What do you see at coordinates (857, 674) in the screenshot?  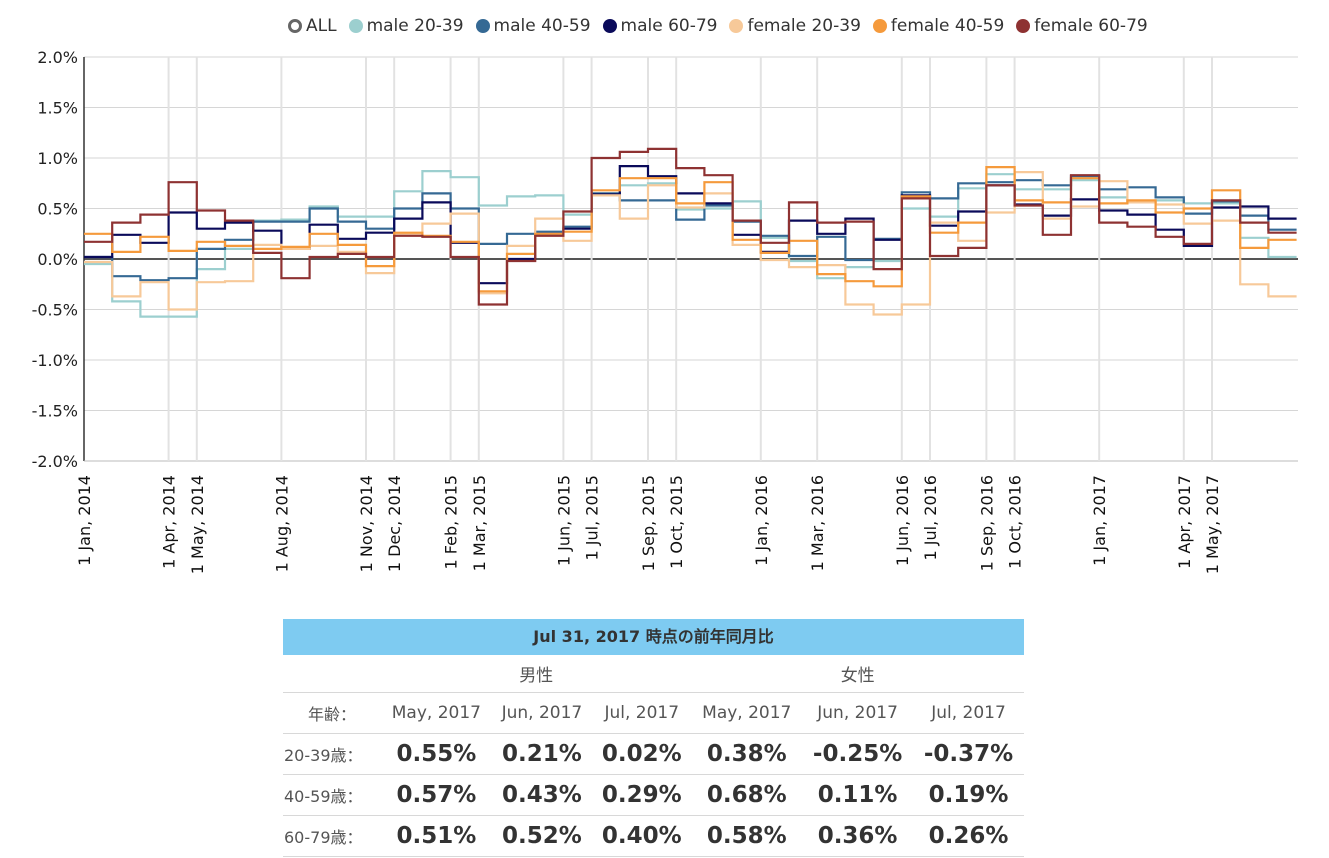 I see `female-header: 女性` at bounding box center [857, 674].